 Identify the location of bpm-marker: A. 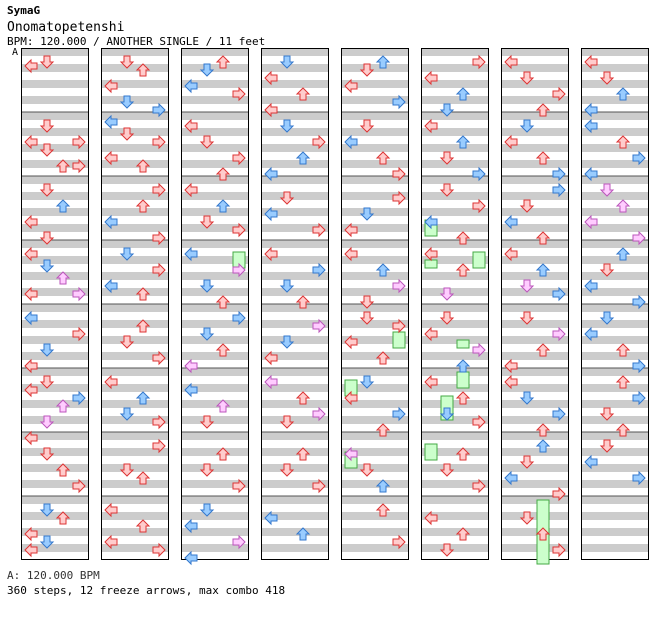
(15, 52).